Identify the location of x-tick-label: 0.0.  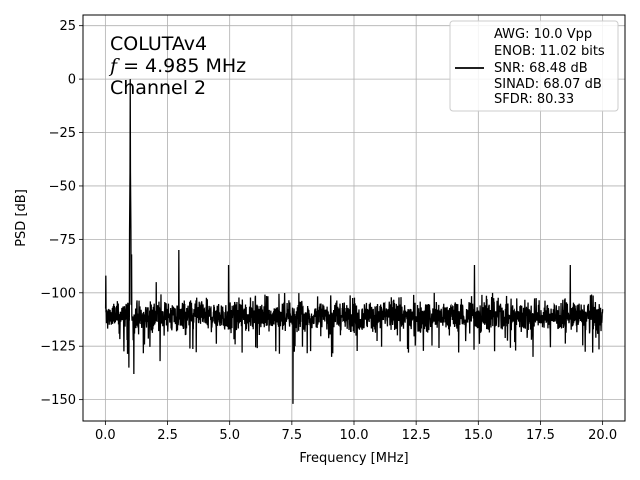
(105, 435).